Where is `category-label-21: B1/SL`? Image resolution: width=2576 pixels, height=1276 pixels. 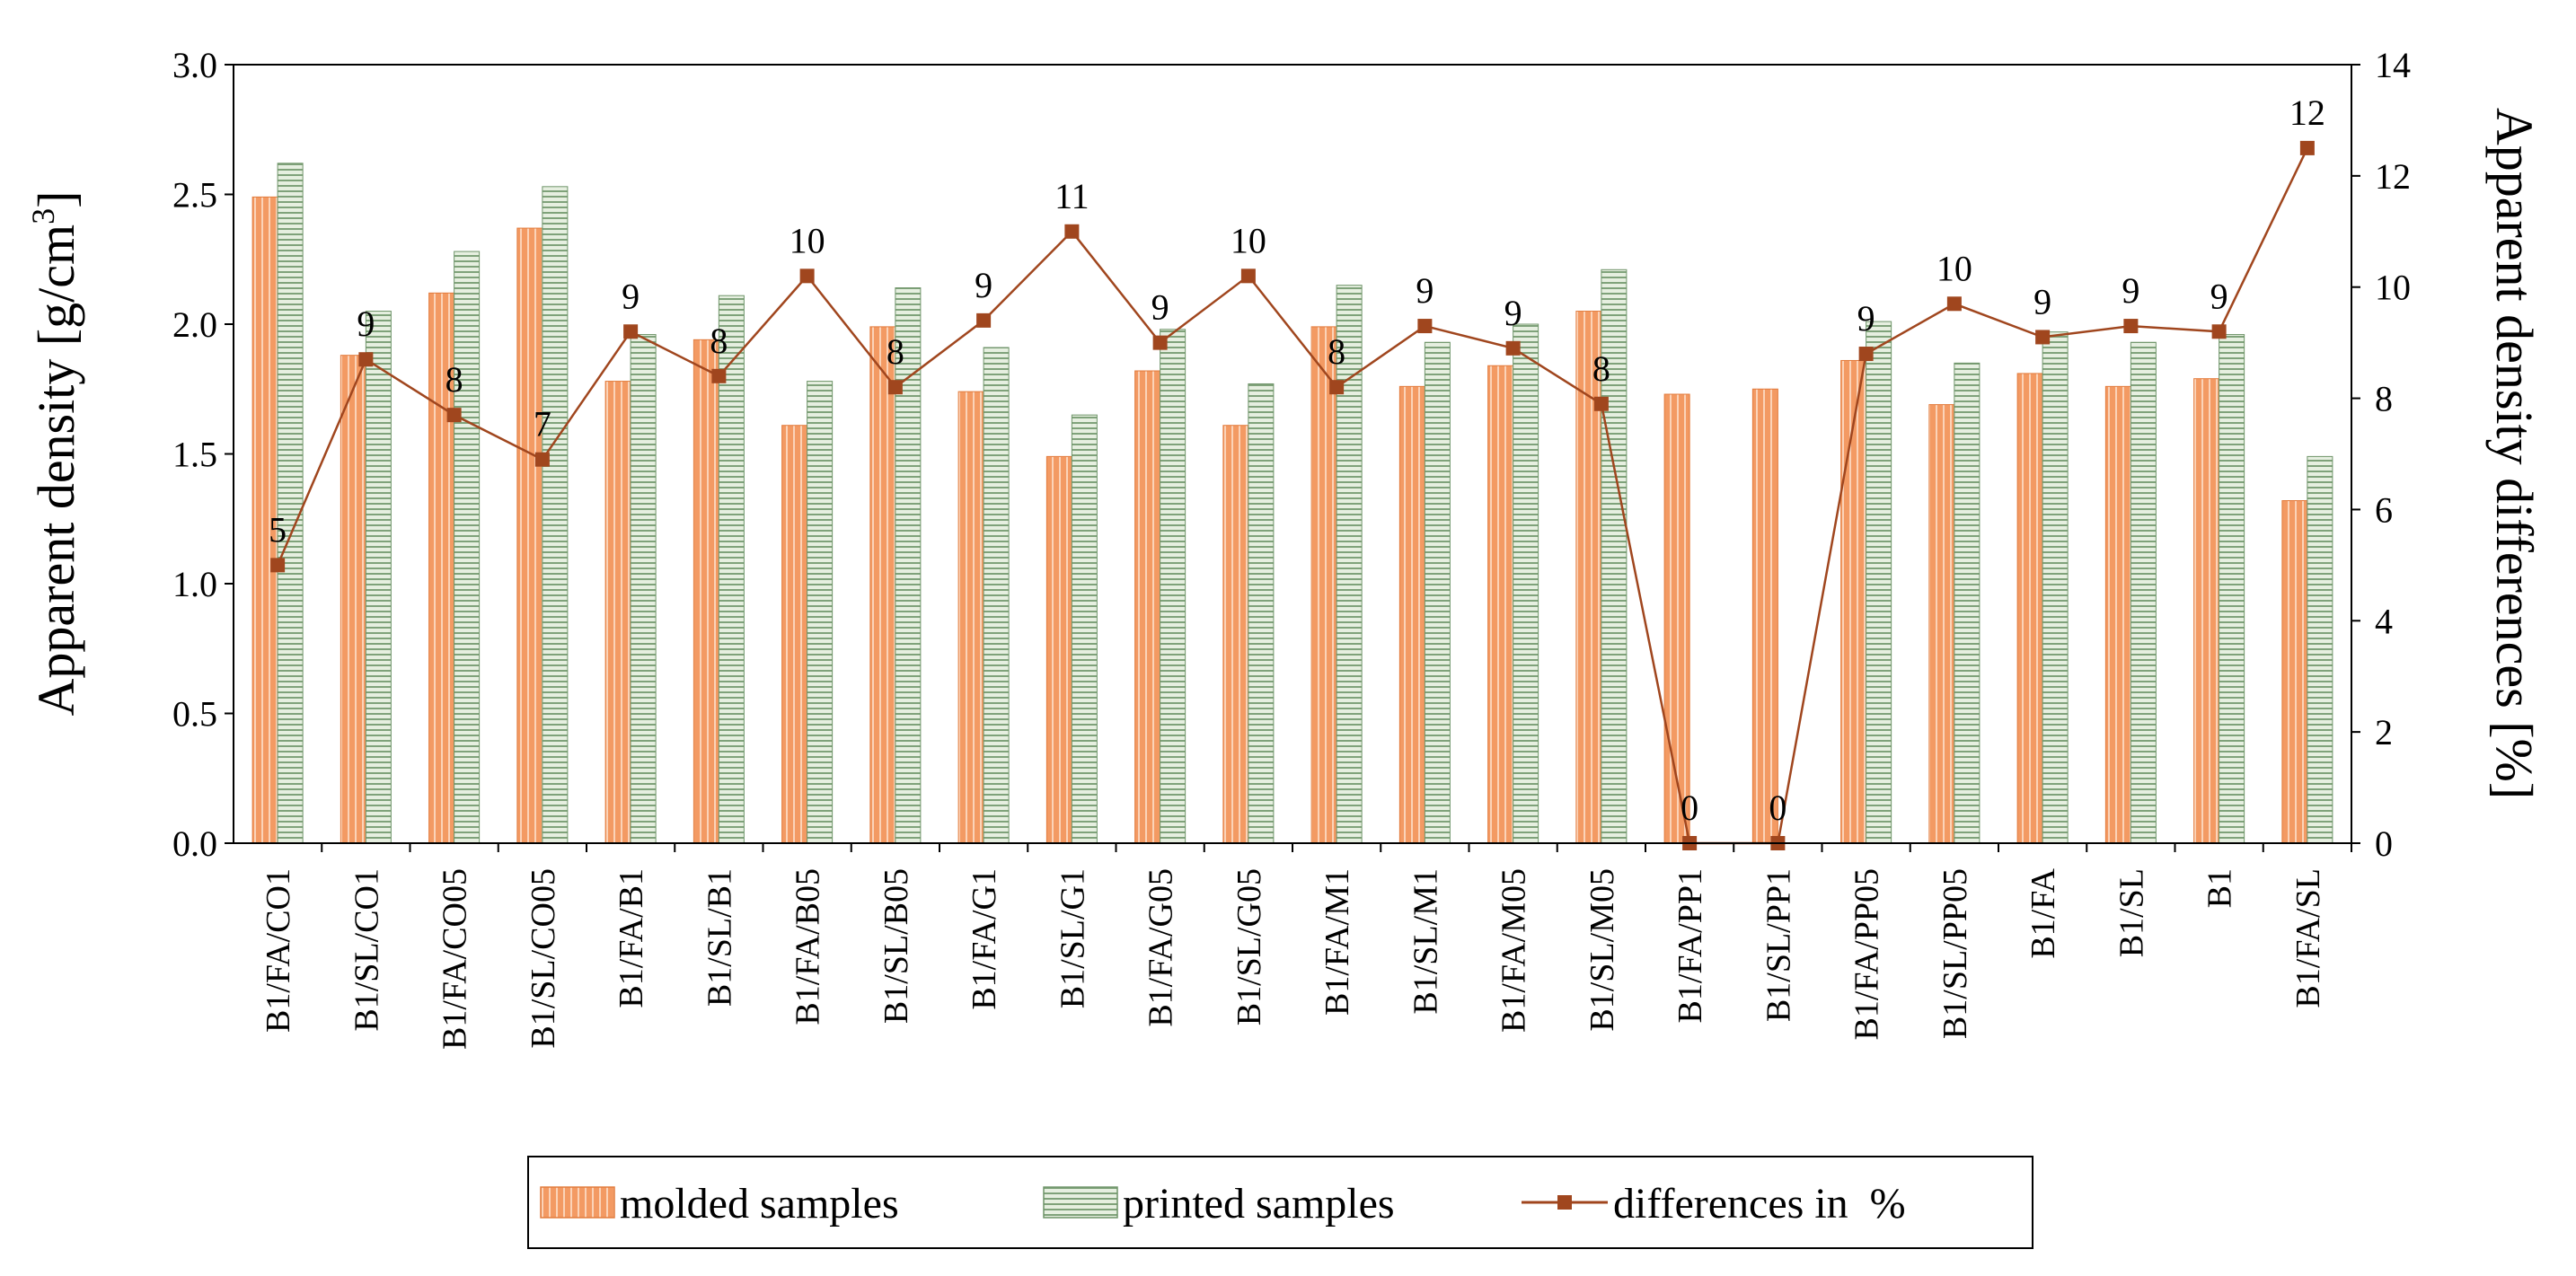 category-label-21: B1/SL is located at coordinates (2131, 912).